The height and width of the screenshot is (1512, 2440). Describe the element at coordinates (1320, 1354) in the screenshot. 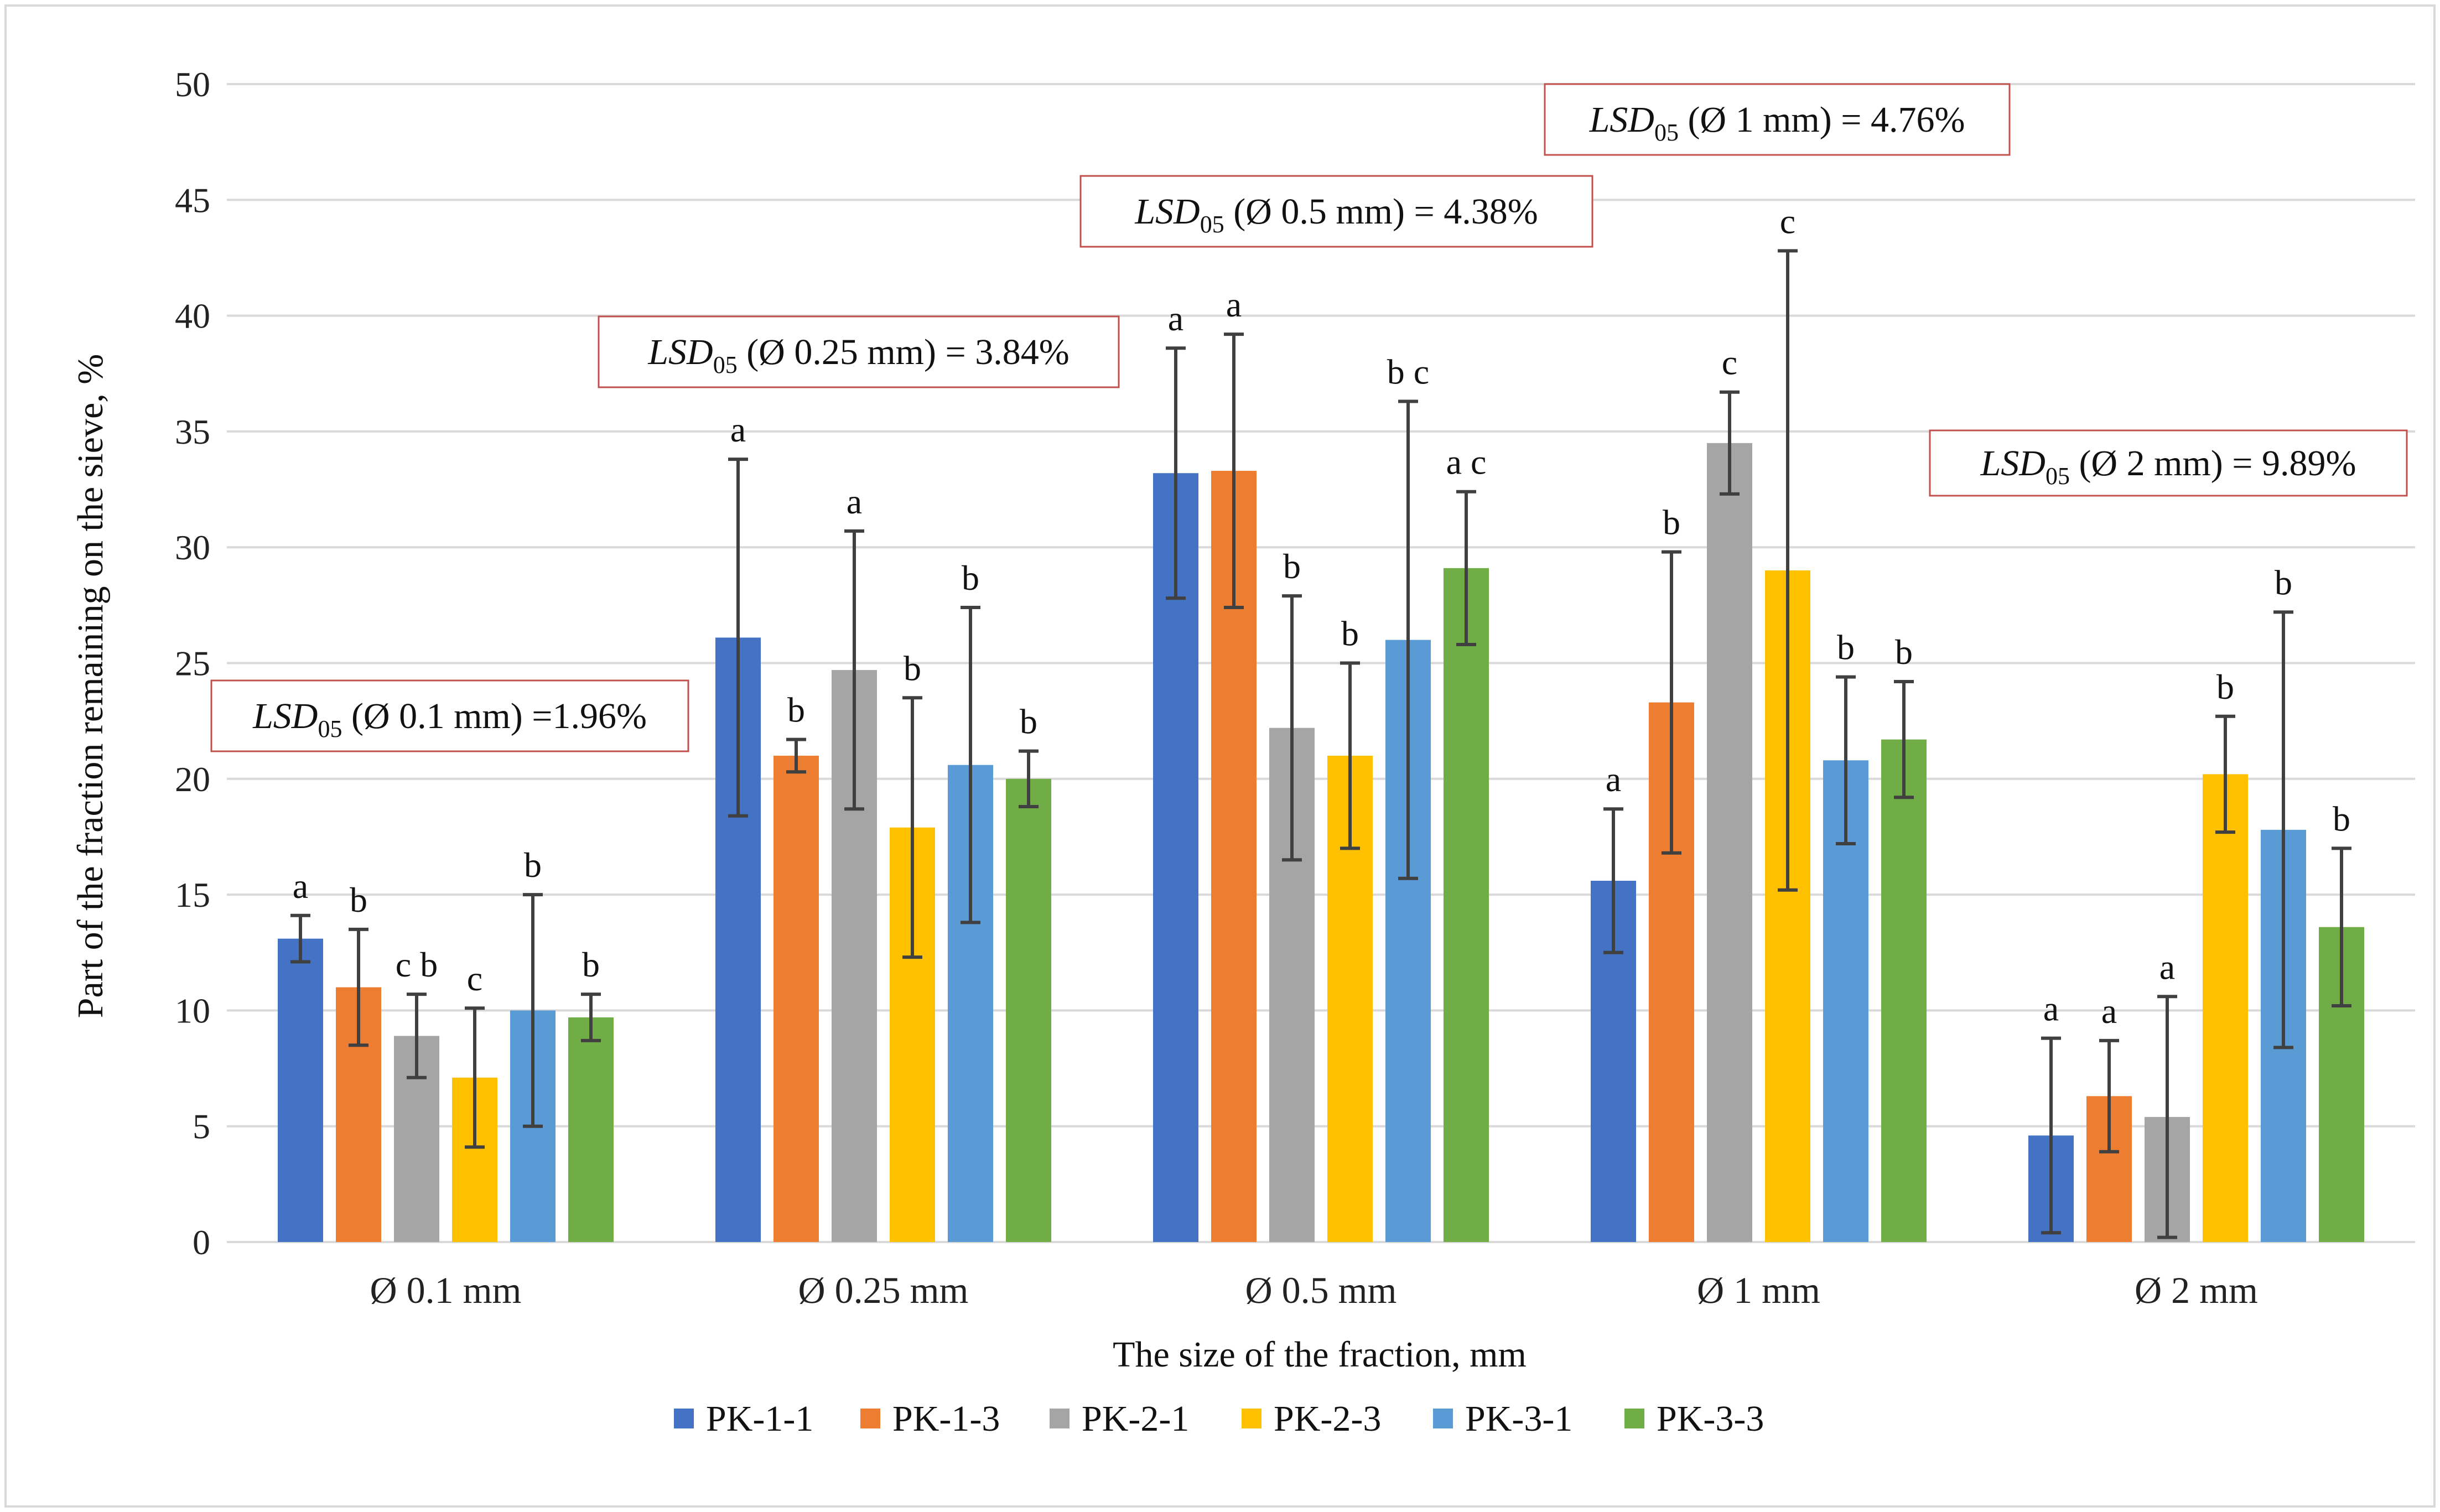

I see `x-axis-title: The size of the fraction, mm` at that location.